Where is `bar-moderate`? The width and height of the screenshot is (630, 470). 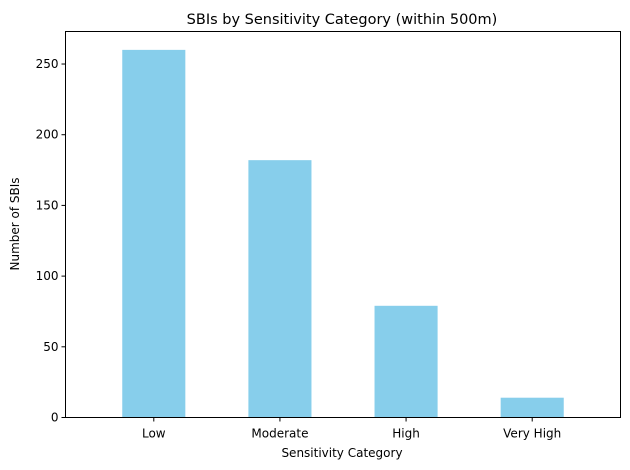 bar-moderate is located at coordinates (280, 289).